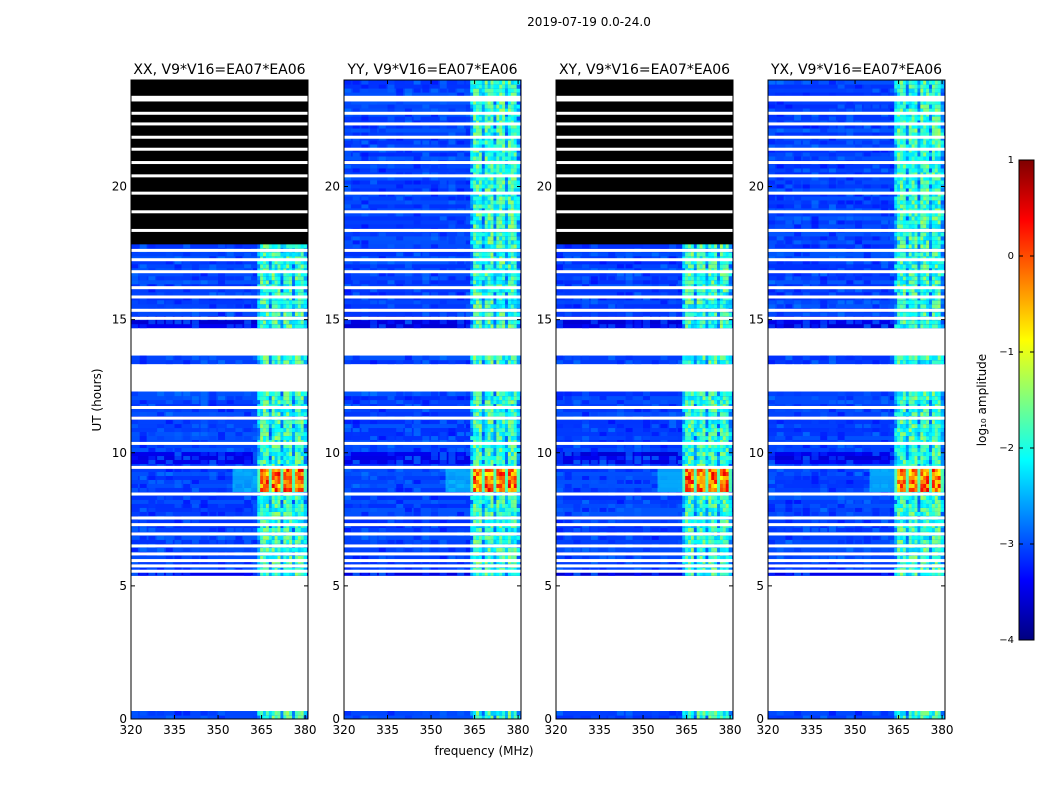 This screenshot has width=1050, height=800. Describe the element at coordinates (644, 70) in the screenshot. I see `panel-title: XY, V9*V16=EA07*EA06` at that location.